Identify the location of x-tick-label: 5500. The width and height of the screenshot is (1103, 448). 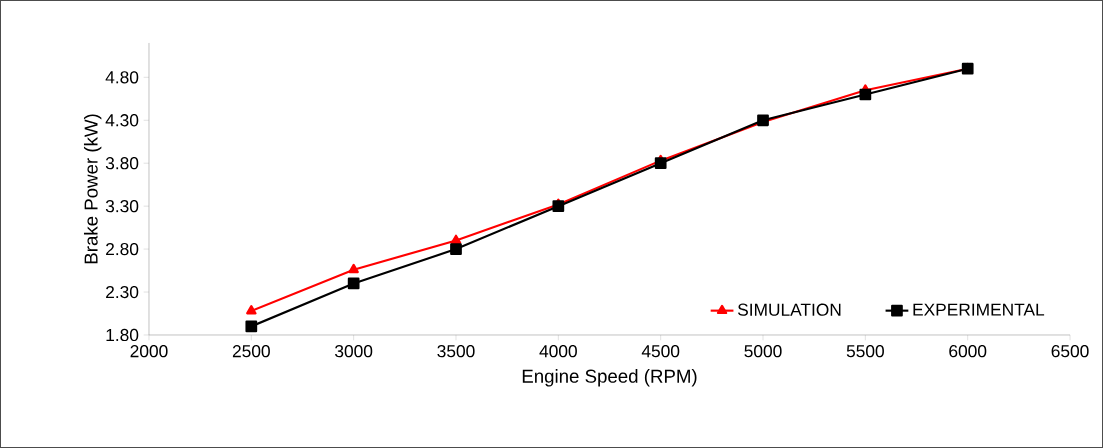
(865, 351).